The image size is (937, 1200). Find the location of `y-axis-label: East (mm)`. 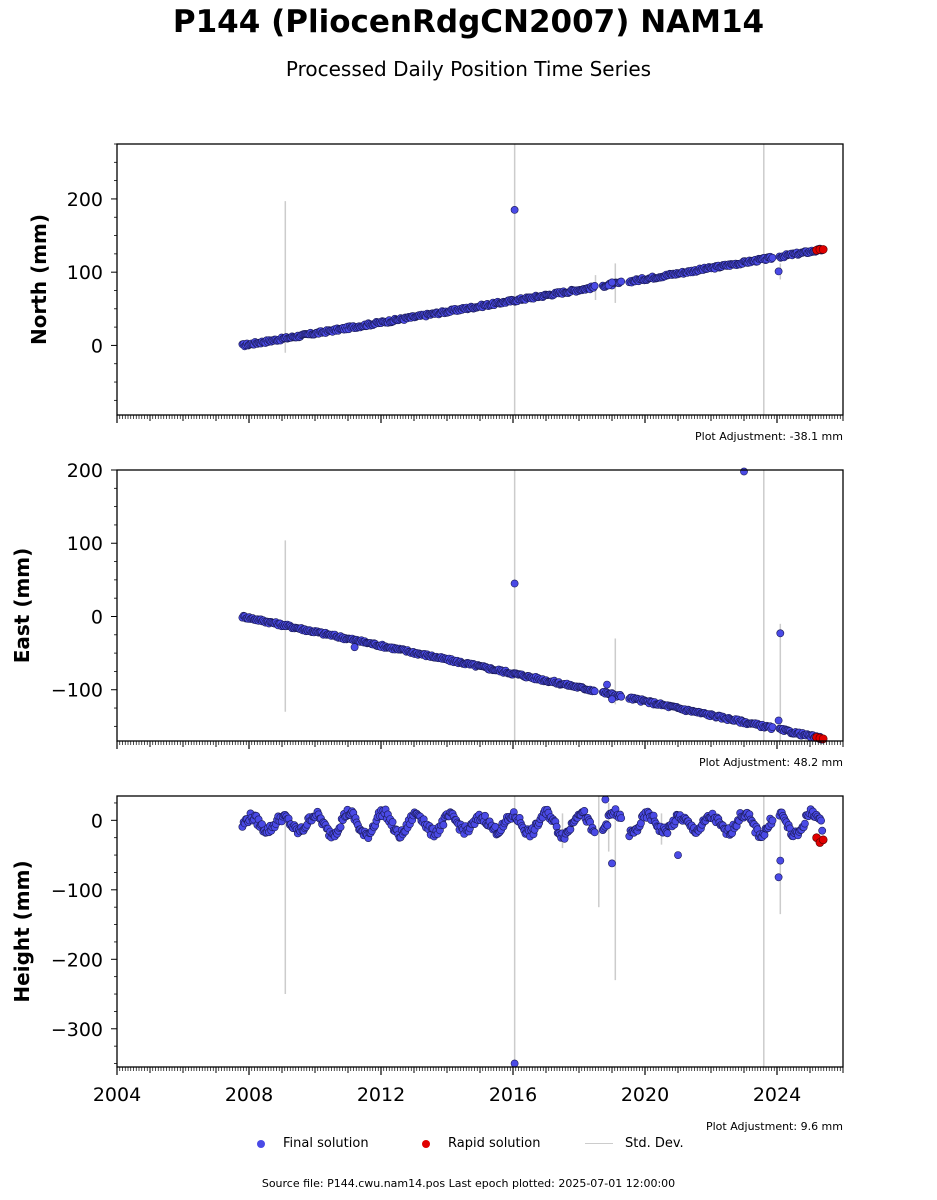

y-axis-label: East (mm) is located at coordinates (22, 606).